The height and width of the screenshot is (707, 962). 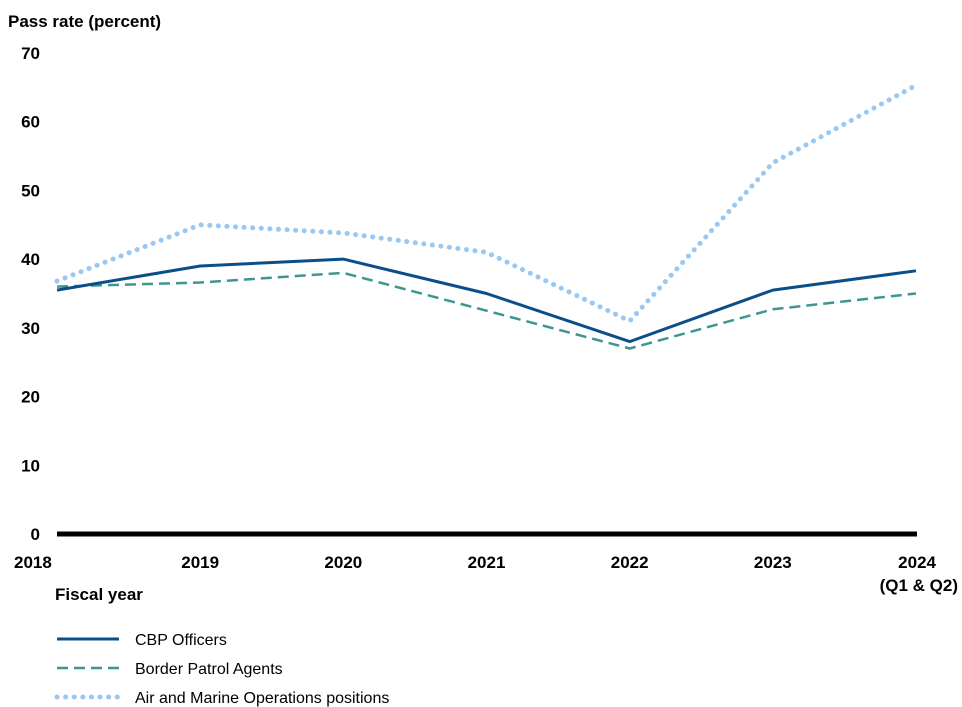 What do you see at coordinates (30, 259) in the screenshot?
I see `y-tick-label: 40` at bounding box center [30, 259].